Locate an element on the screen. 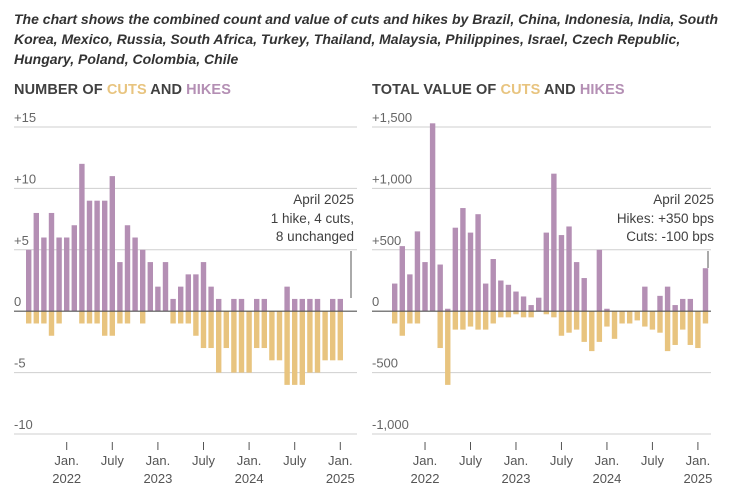  left-y-tick-label: +5 is located at coordinates (21, 240).